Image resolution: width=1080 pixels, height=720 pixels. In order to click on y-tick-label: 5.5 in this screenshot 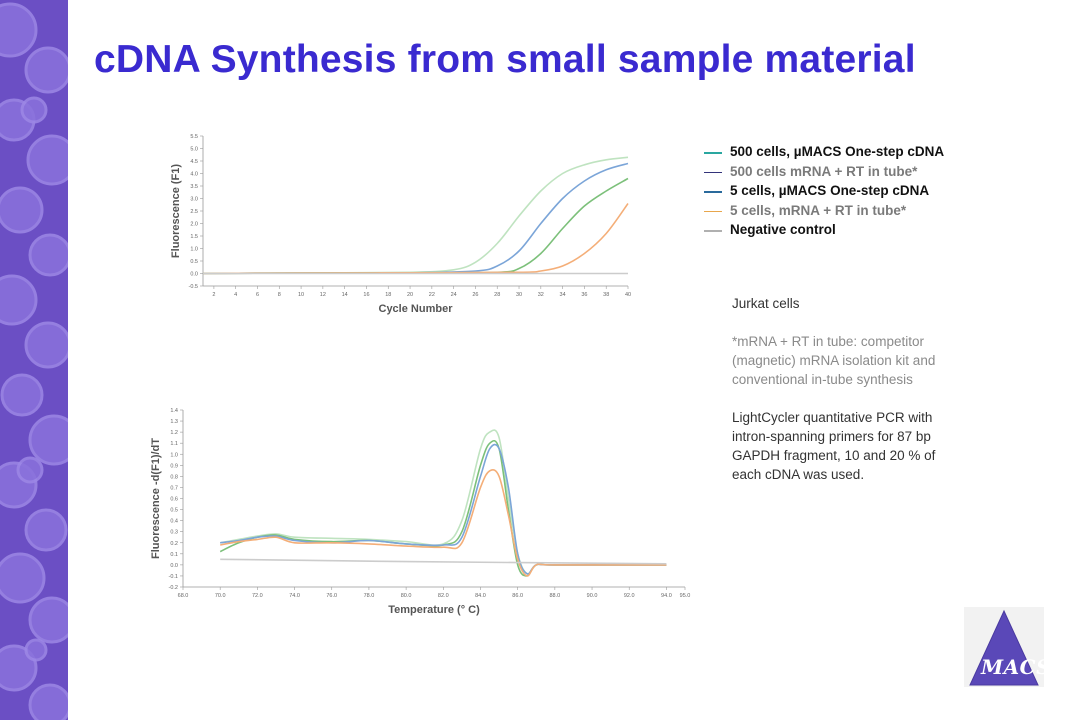, I will do `click(194, 137)`.